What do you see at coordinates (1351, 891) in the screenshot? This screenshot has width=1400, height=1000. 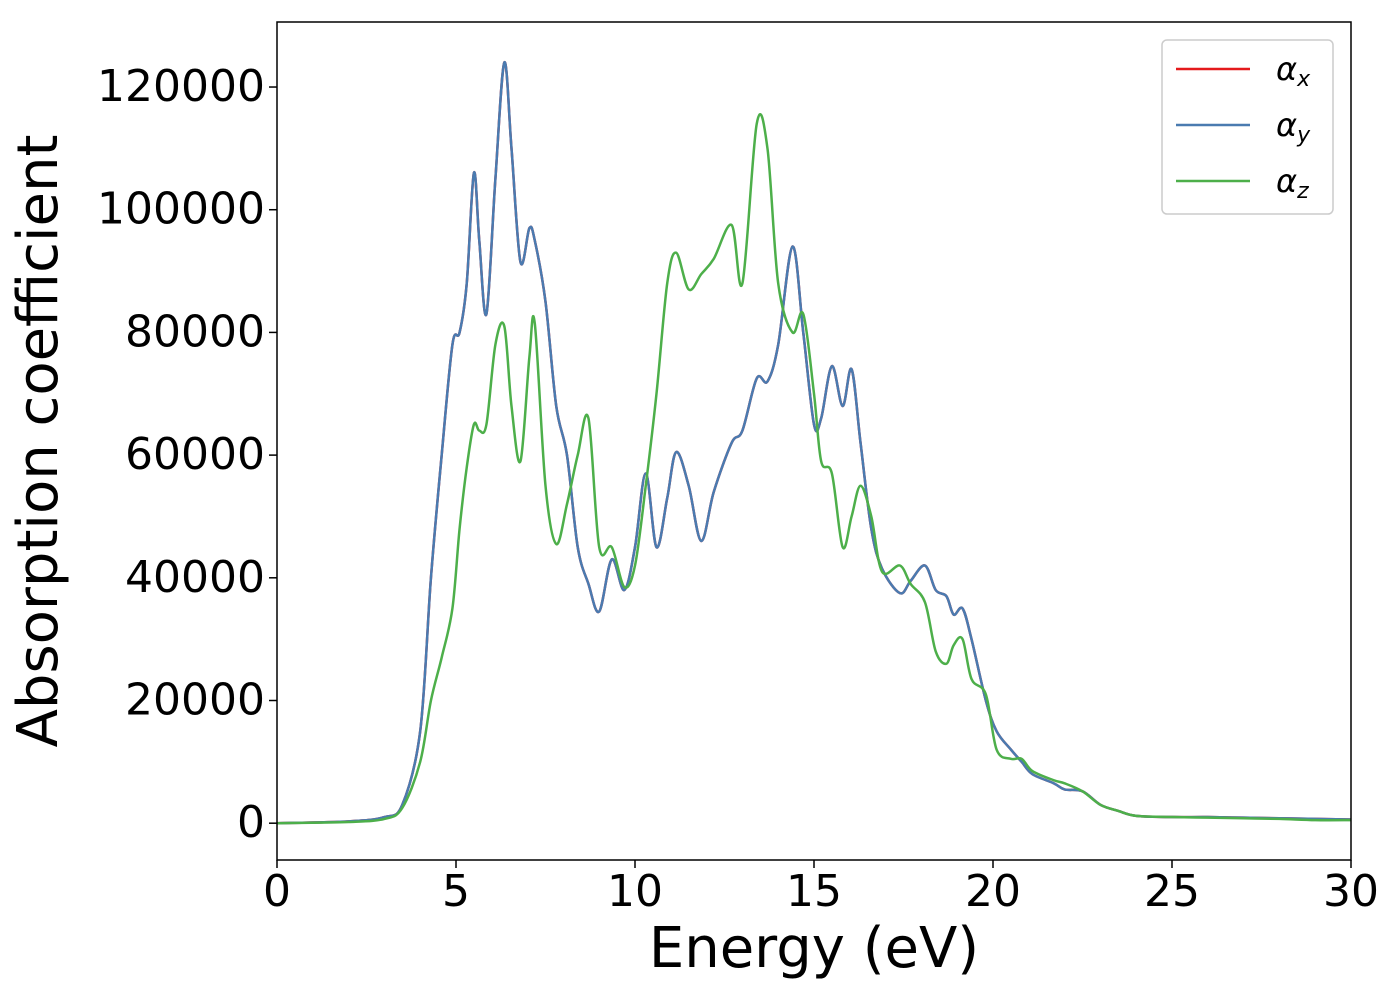 I see `x-tick-label: 30` at bounding box center [1351, 891].